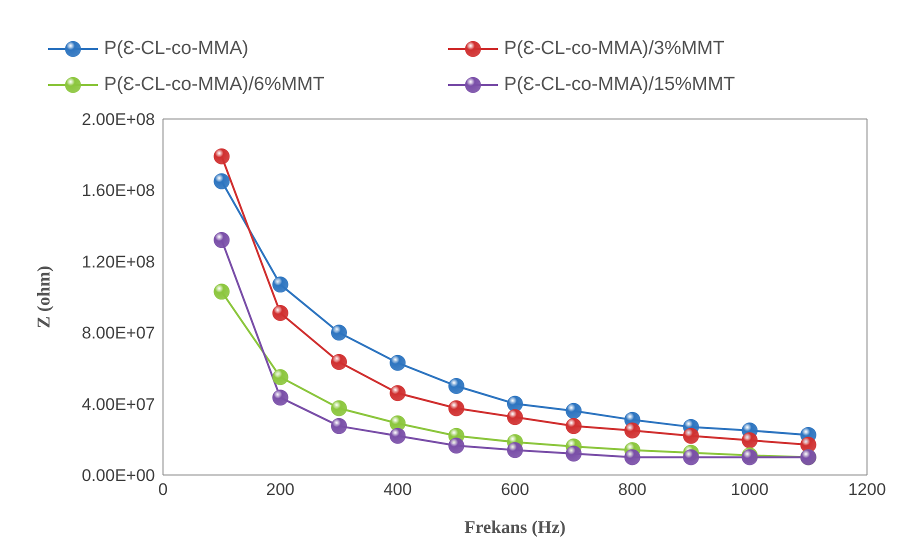 The width and height of the screenshot is (916, 553). I want to click on y-tick-label: 4.00E+07, so click(118, 404).